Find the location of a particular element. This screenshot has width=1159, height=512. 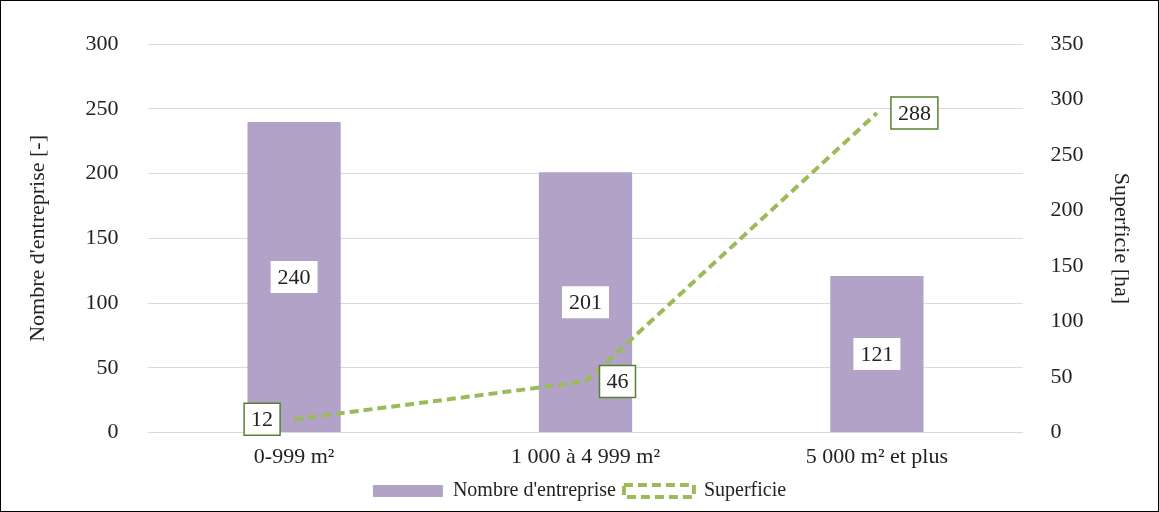

x-tick-label: 1 000 à 4 999 m² is located at coordinates (586, 455).